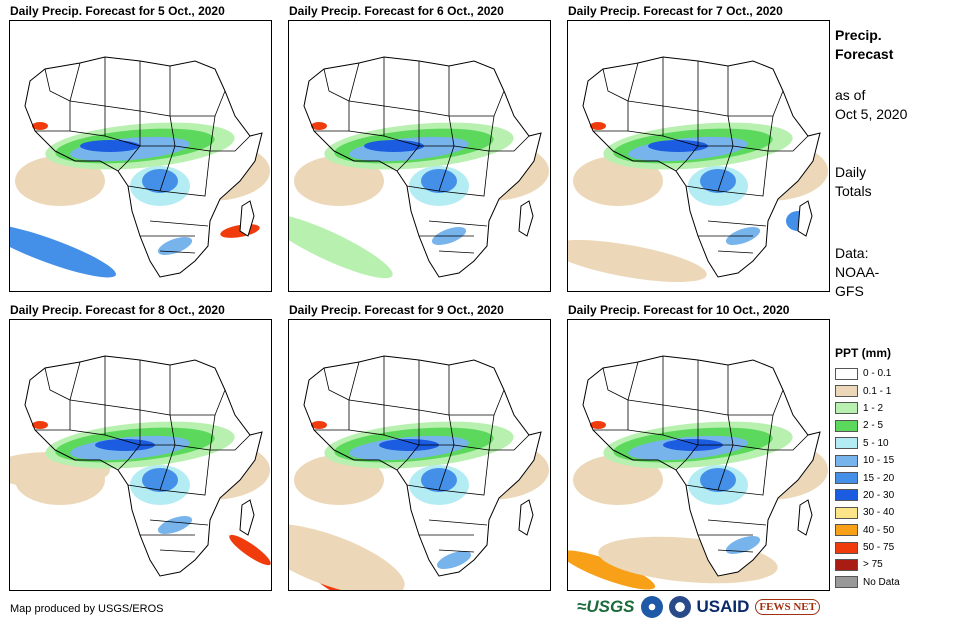 This screenshot has height=626, width=967. Describe the element at coordinates (877, 374) in the screenshot. I see `legend-label: 0 - 0.1` at that location.